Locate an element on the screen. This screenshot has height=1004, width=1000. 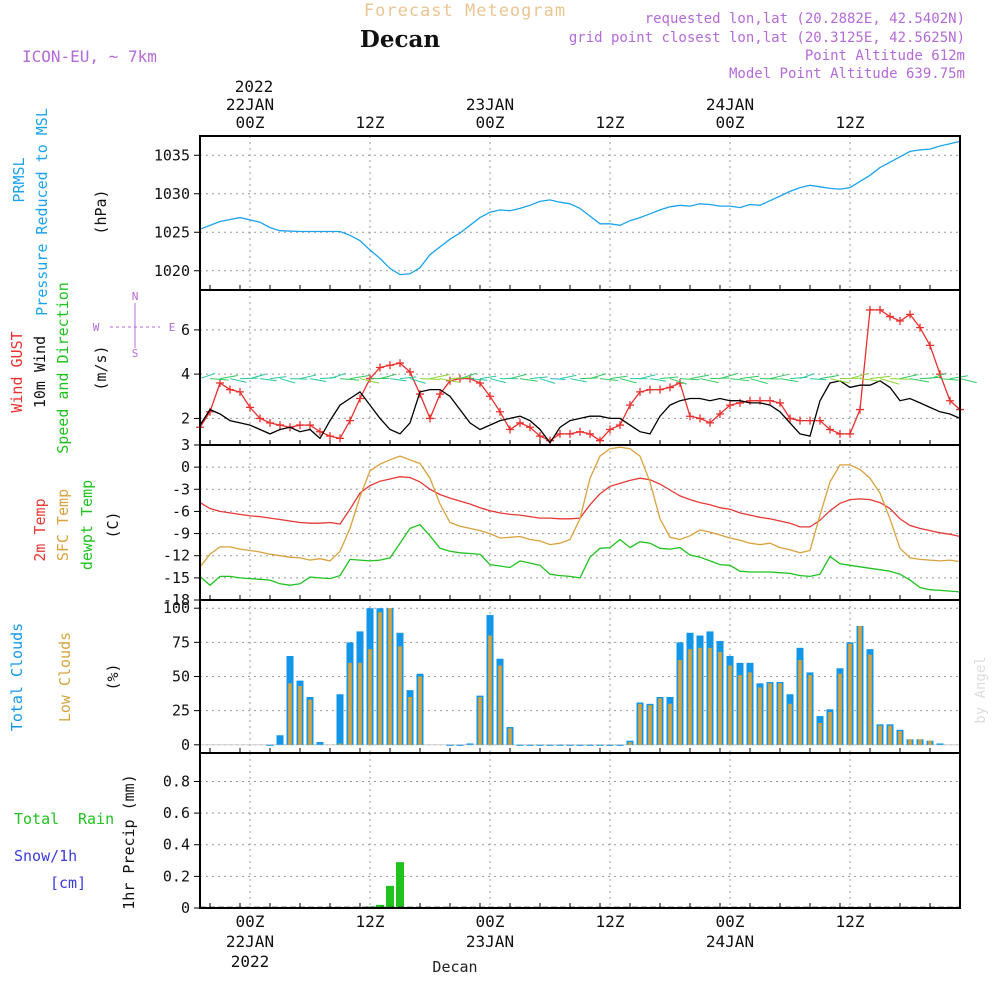
precip-ytick-label: 0.6 is located at coordinates (176, 813).